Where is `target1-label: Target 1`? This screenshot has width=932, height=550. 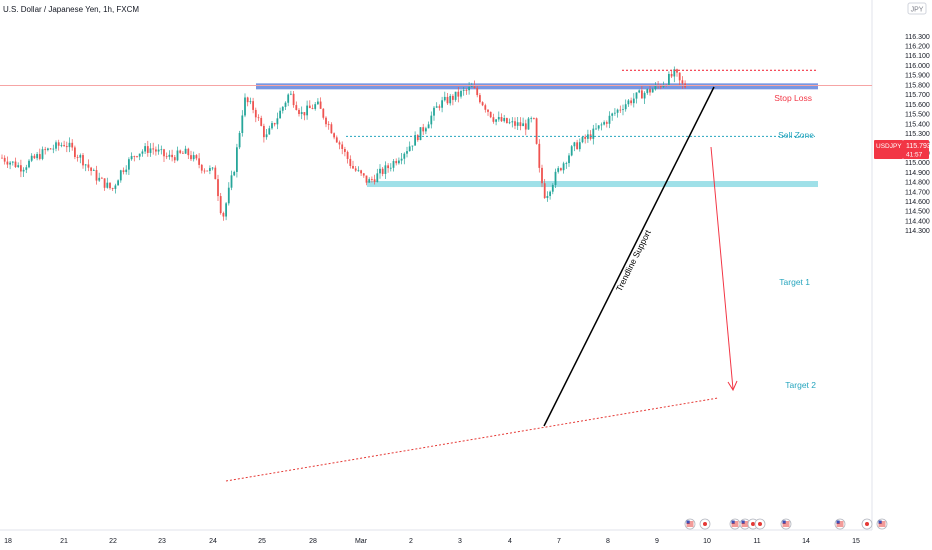 target1-label: Target 1 is located at coordinates (794, 282).